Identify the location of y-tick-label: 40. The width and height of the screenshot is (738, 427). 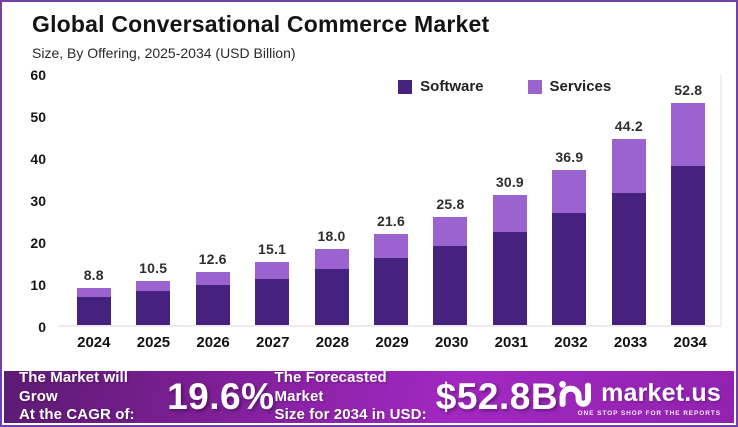
(38, 159).